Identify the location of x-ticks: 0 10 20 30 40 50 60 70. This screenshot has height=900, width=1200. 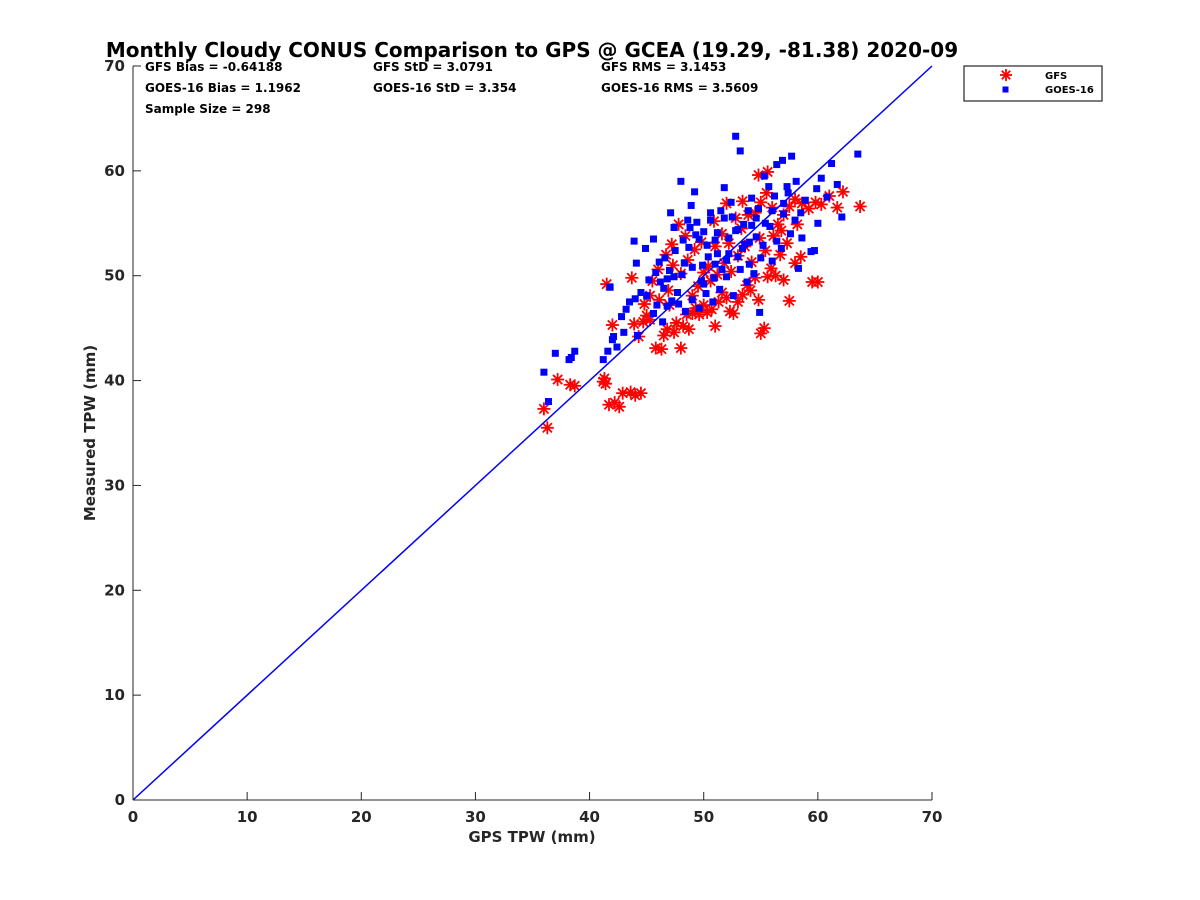
(535, 809).